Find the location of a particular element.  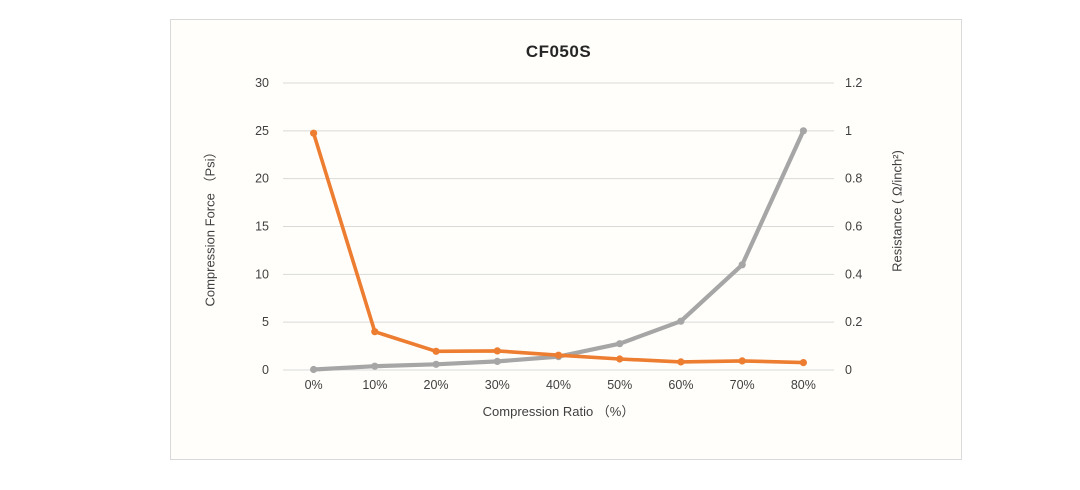

left-axis-tick-label: 30 is located at coordinates (262, 83).